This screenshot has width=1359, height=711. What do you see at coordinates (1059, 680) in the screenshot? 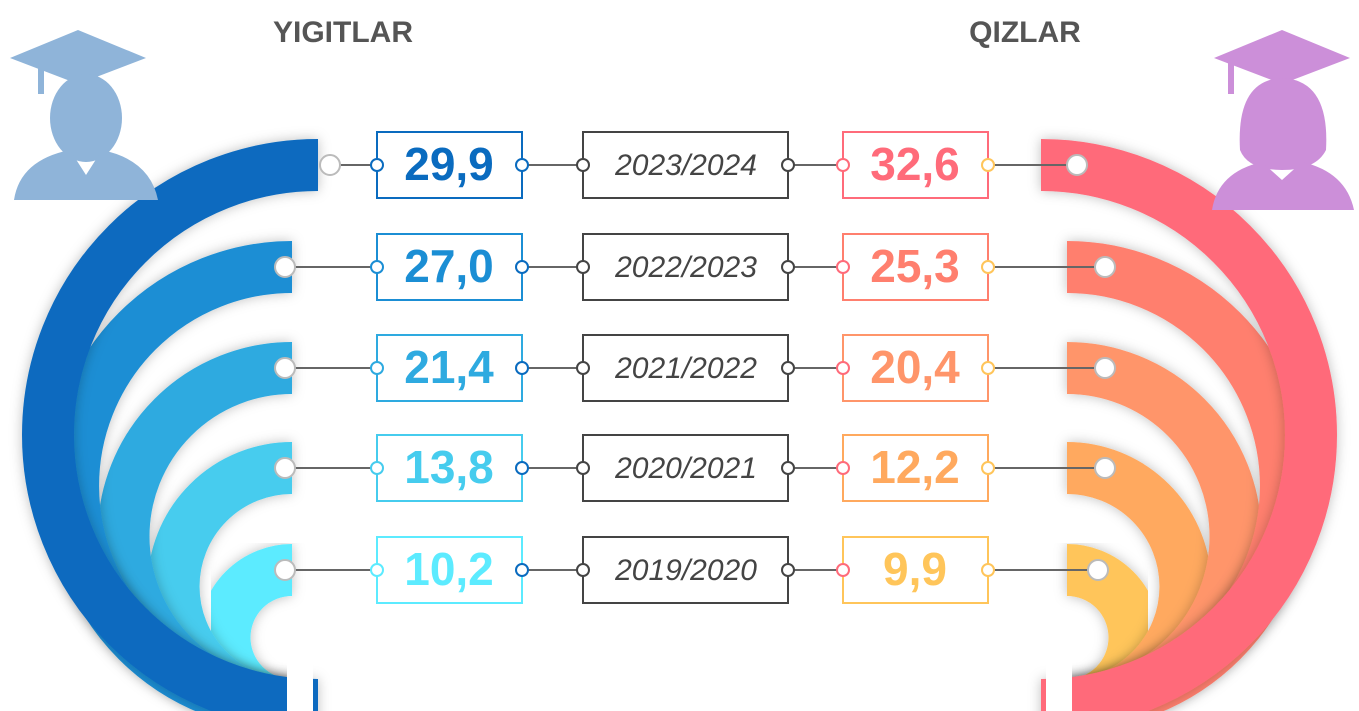
I see `right-foot` at bounding box center [1059, 680].